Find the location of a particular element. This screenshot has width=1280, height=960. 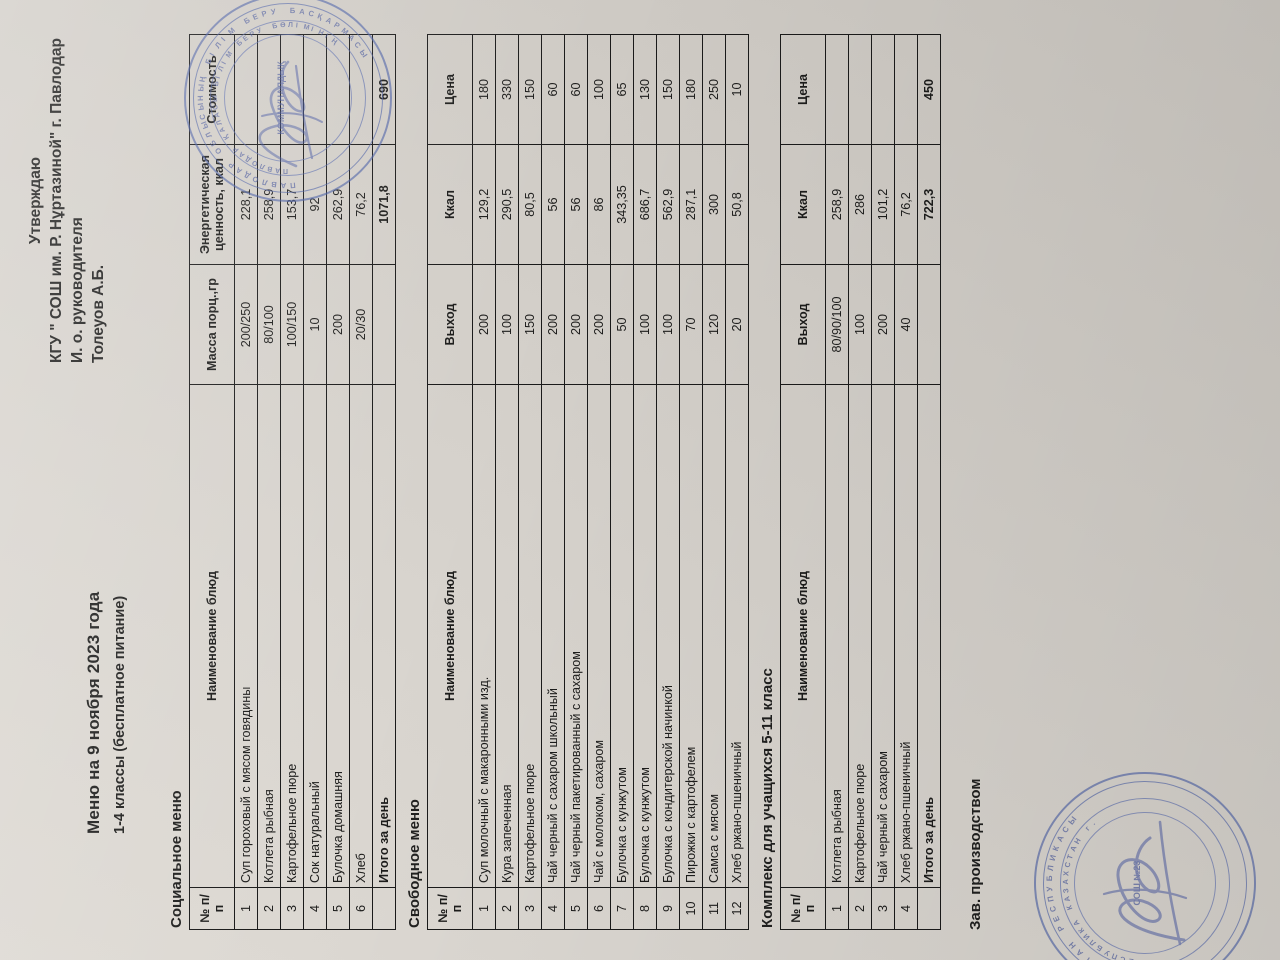

row-dish-name: Кура запеченная is located at coordinates (507, 636).